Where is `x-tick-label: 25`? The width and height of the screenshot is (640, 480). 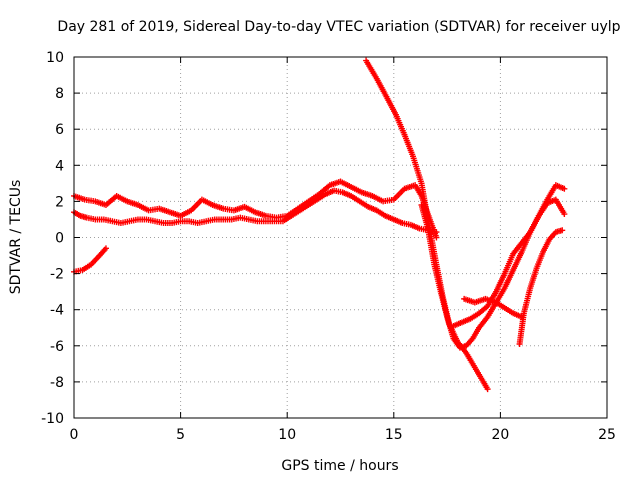 x-tick-label: 25 is located at coordinates (607, 435).